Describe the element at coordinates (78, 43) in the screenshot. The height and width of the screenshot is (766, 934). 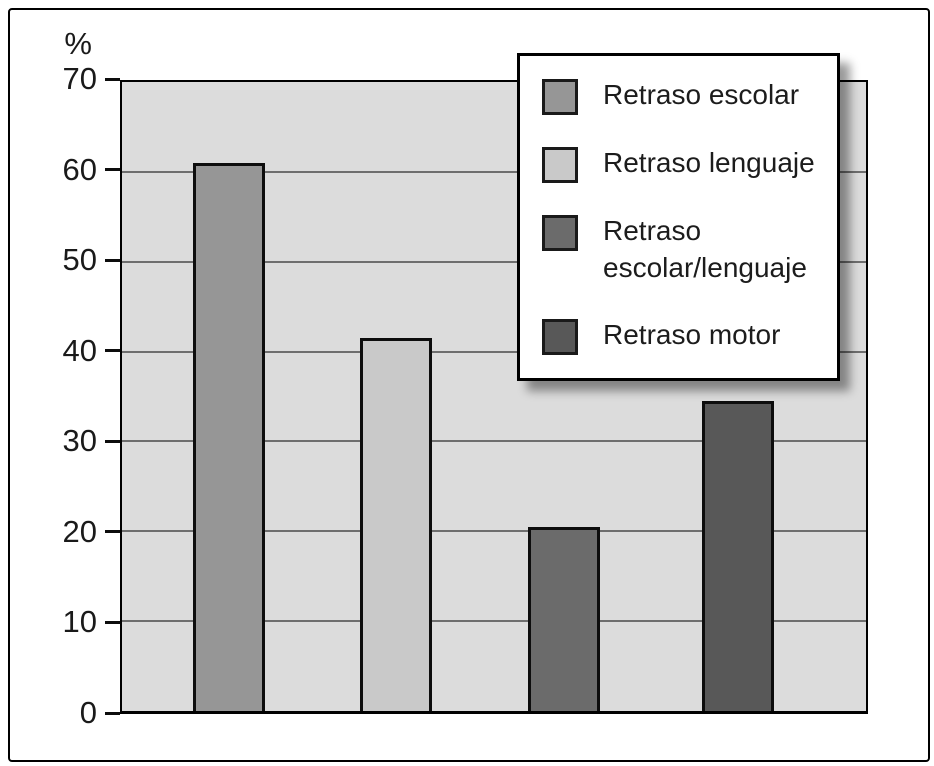
I see `y-axis-unit-label: %` at that location.